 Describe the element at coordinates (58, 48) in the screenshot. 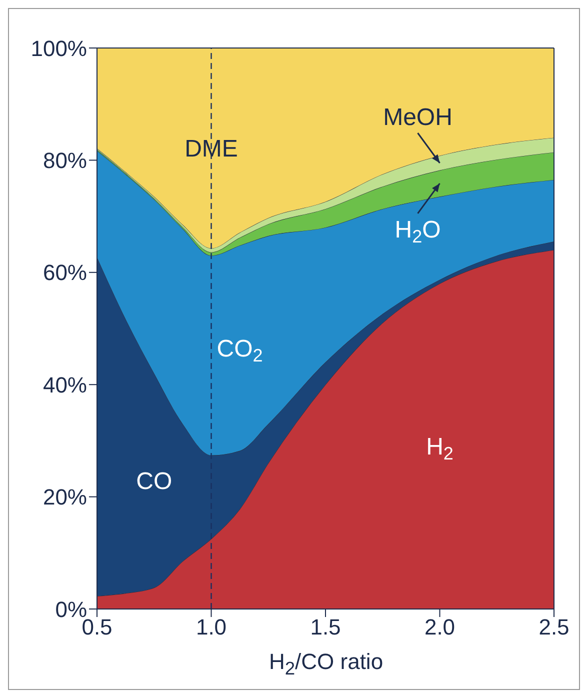

I see `y-tick-label: 100%` at that location.